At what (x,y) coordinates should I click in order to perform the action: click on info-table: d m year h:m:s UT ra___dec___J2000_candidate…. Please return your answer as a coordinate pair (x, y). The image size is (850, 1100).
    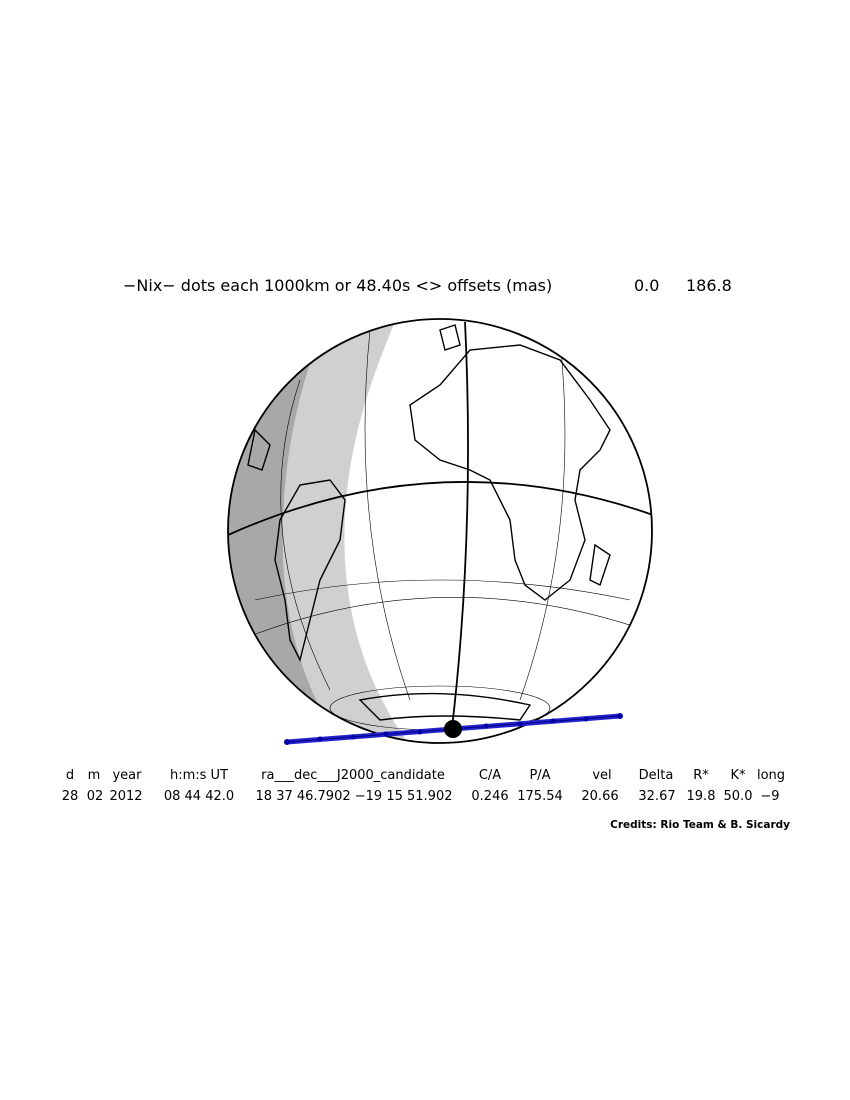
    Looking at the image, I should click on (423, 786).